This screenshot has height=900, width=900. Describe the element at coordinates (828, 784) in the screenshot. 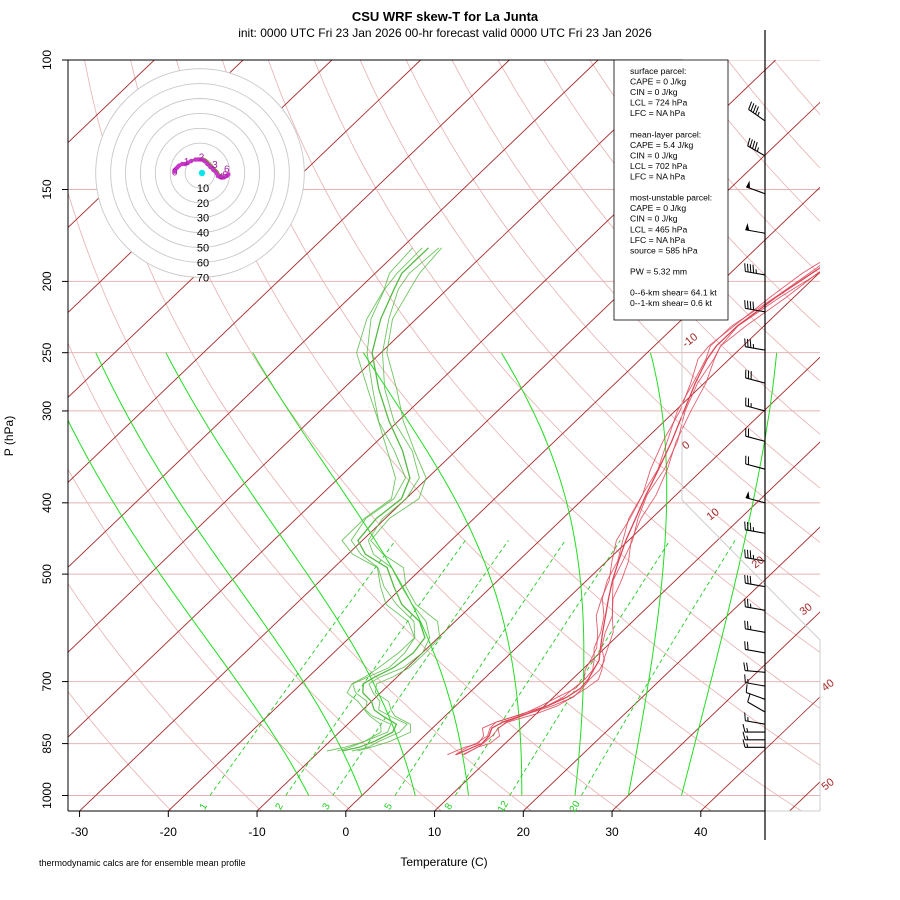

I see `isotherm-label: 50` at that location.